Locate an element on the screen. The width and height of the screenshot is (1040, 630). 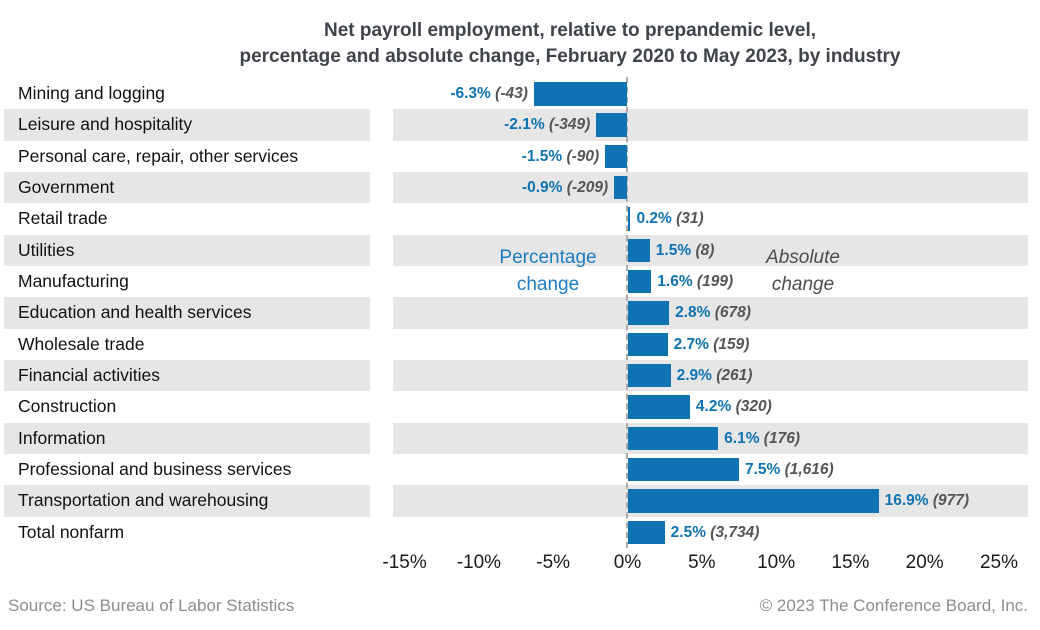
value-label: 2.9% (261) is located at coordinates (715, 375).